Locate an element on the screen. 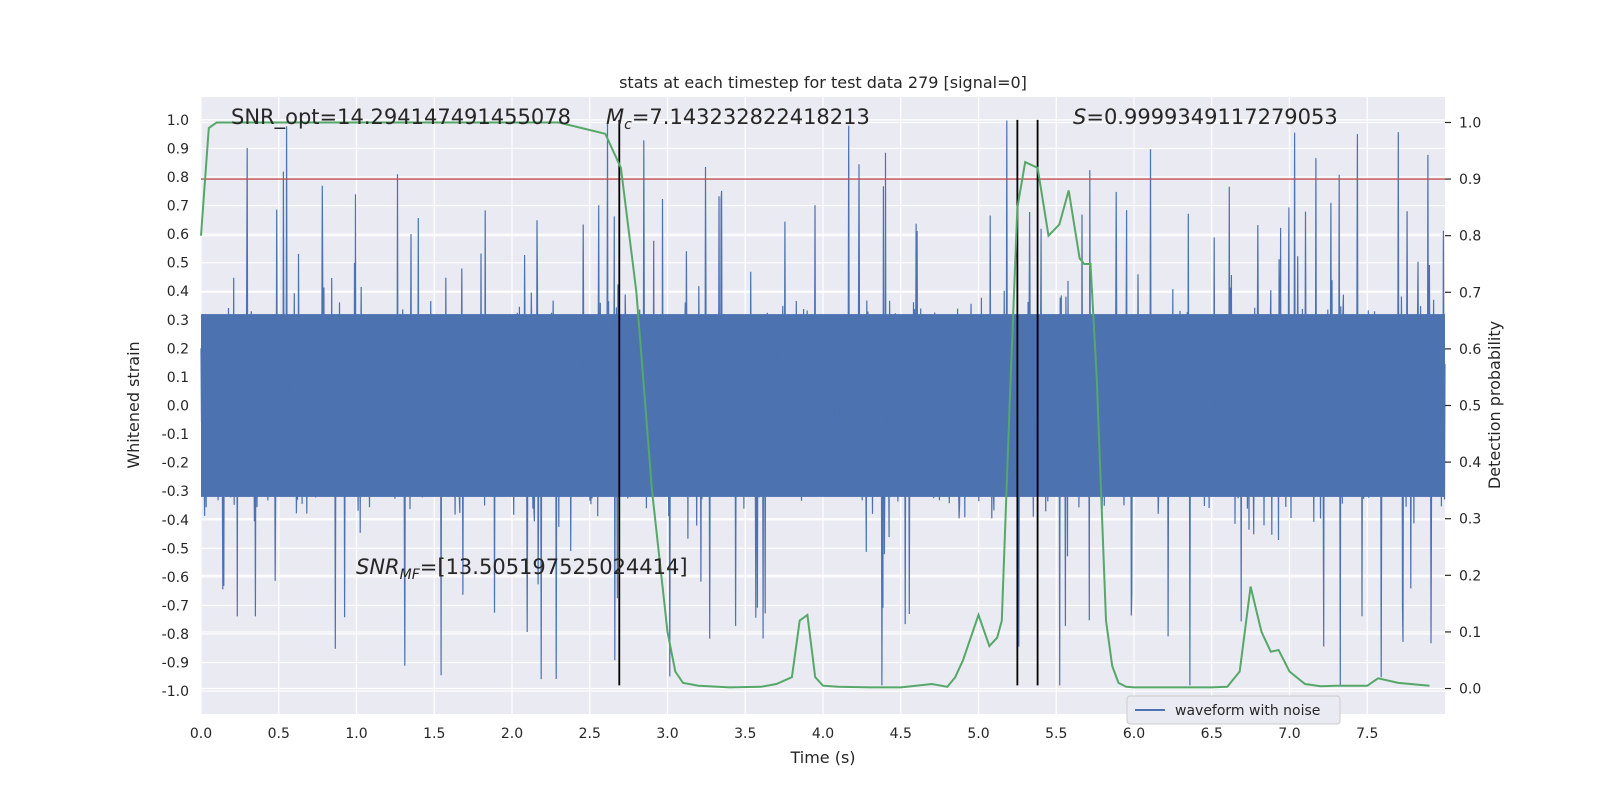 This screenshot has height=800, width=1600. legend-box is located at coordinates (1233, 710).